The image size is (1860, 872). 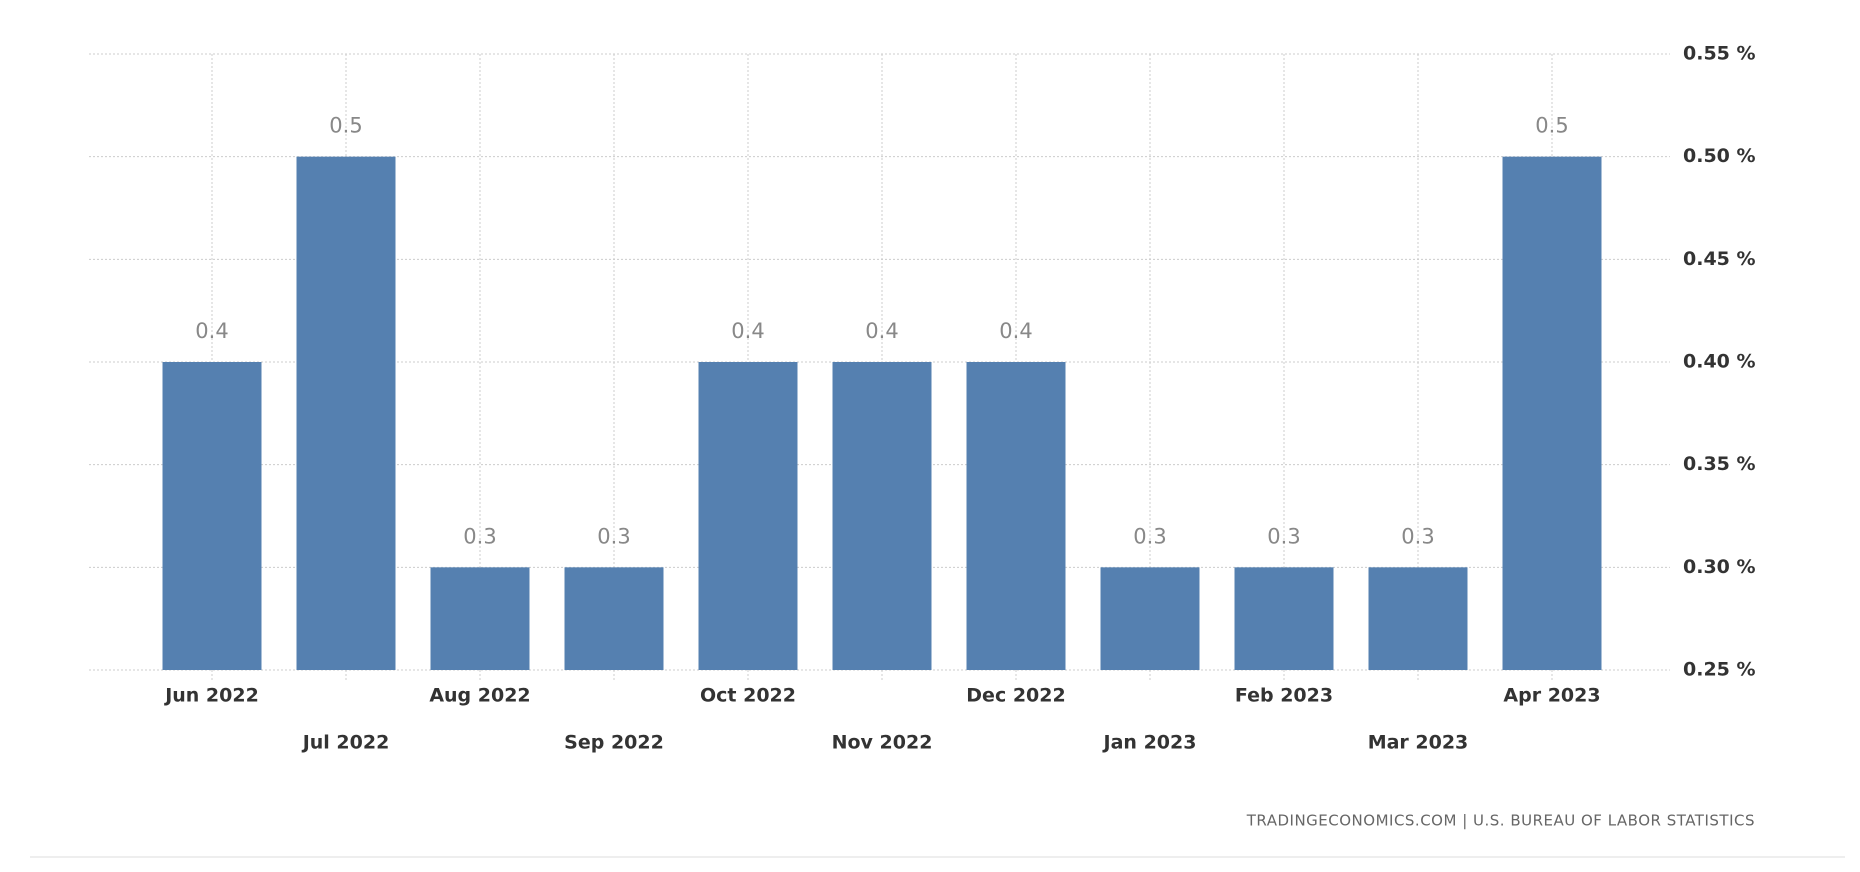 I want to click on x-tick-label: Jul 2022, so click(x=345, y=743).